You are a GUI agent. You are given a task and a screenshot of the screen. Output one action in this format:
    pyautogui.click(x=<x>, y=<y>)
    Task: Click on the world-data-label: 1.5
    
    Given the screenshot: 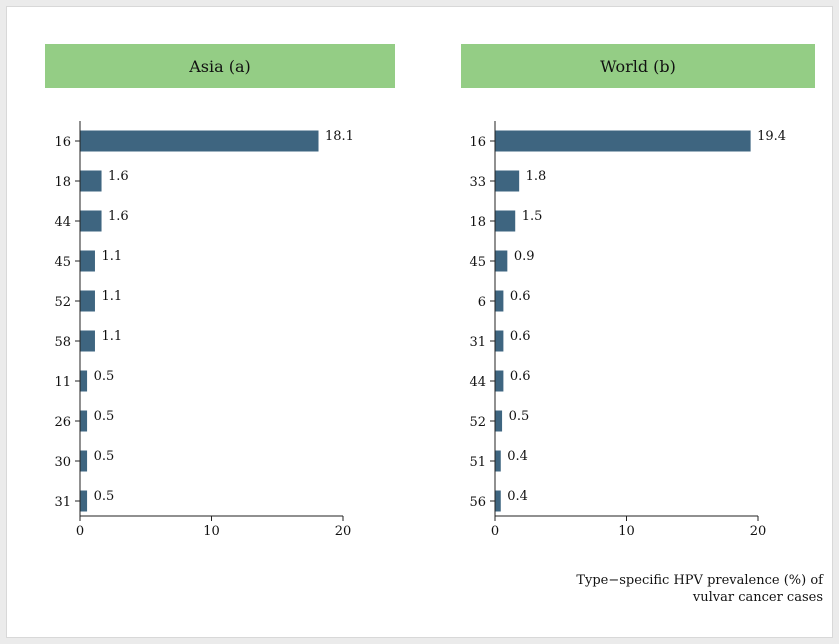 What is the action you would take?
    pyautogui.click(x=532, y=216)
    